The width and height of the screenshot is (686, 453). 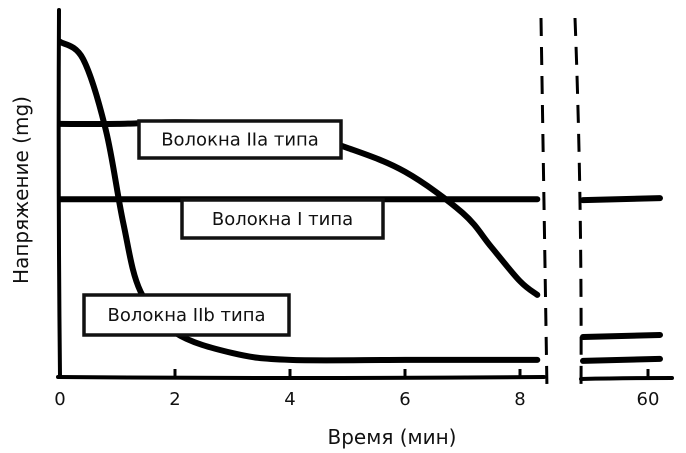 What do you see at coordinates (174, 399) in the screenshot?
I see `x-tick-label-2: 2` at bounding box center [174, 399].